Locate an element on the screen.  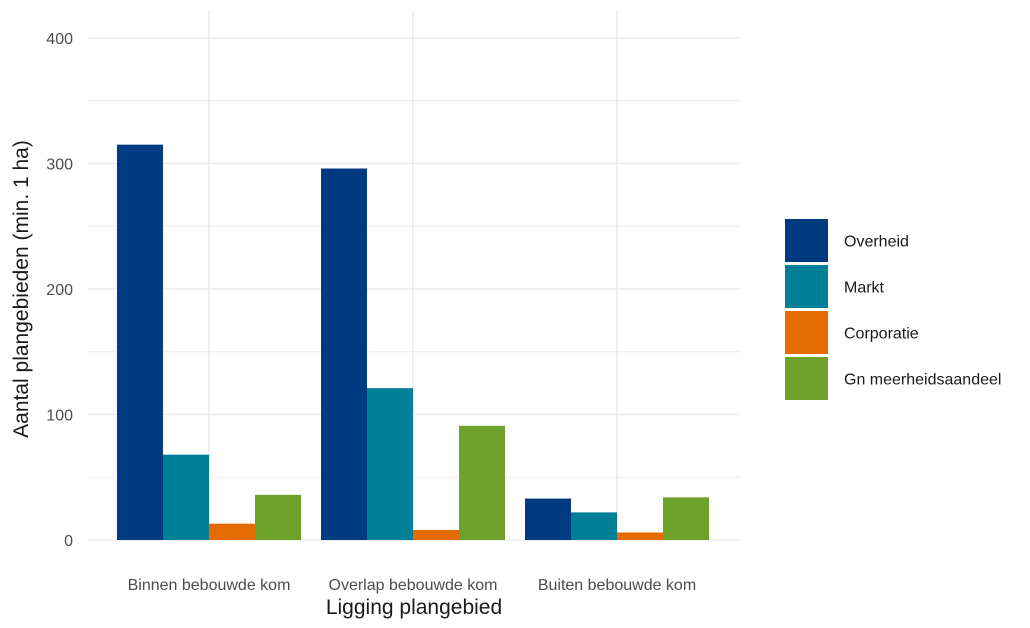
y-tick-label: 300 is located at coordinates (59, 165).